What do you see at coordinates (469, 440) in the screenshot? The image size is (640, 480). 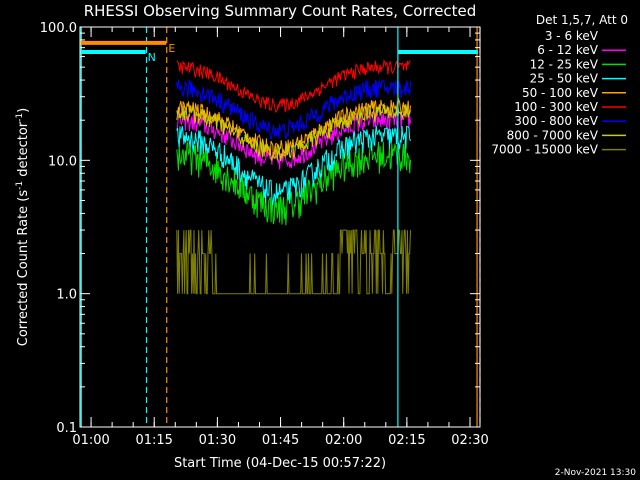 I see `x-tick-label: 02:30` at bounding box center [469, 440].